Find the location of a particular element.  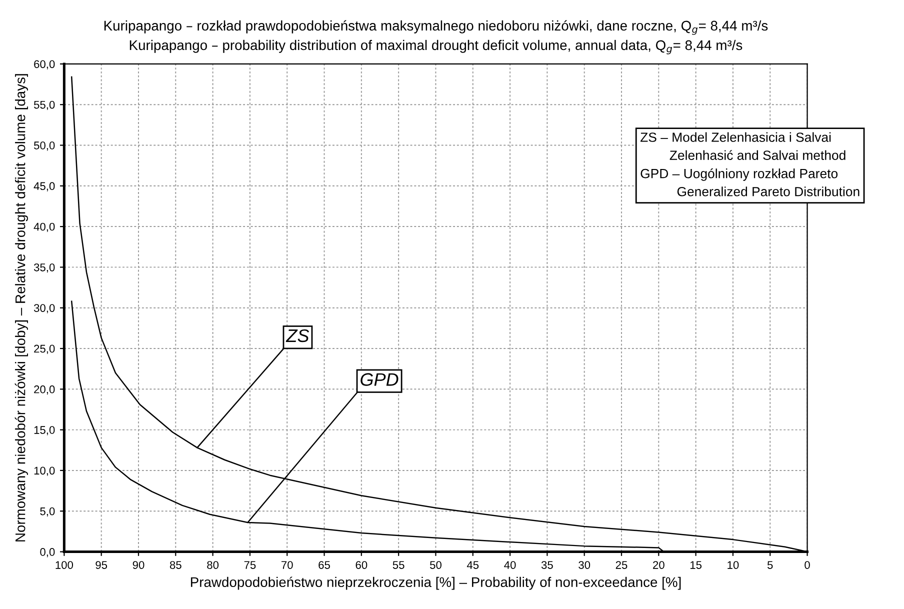

x-tick-label: 0 is located at coordinates (807, 565).